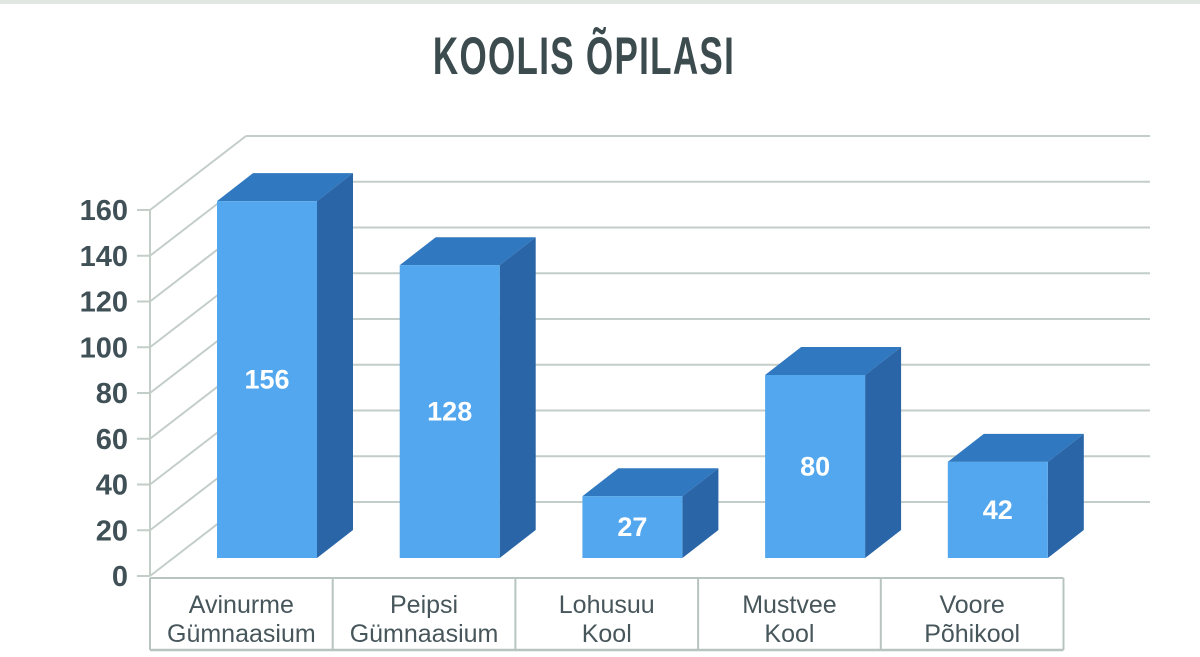  I want to click on x-category-label-avinurme-gümnaasium-line2: Gümnaasium, so click(241, 634).